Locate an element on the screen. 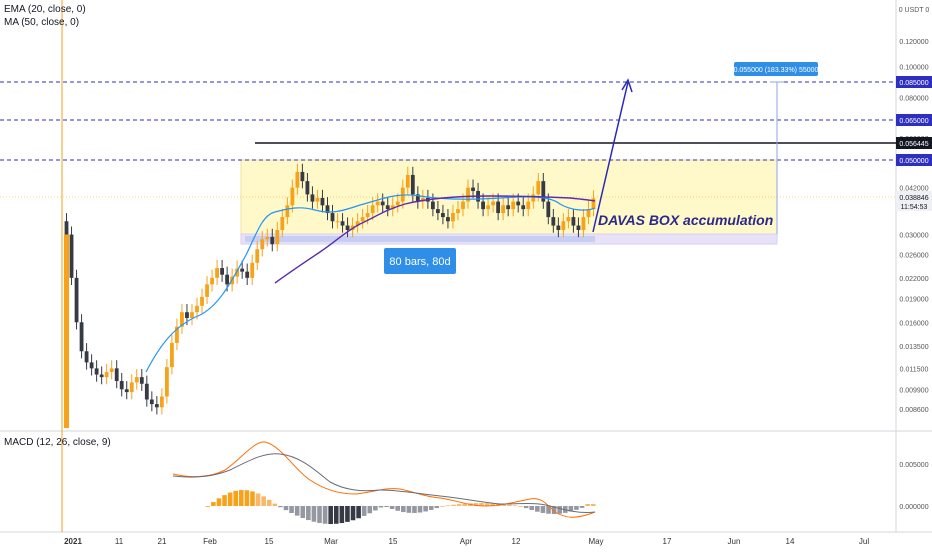  macd-ticks: 0.005000 0.000000 is located at coordinates (913, 486).